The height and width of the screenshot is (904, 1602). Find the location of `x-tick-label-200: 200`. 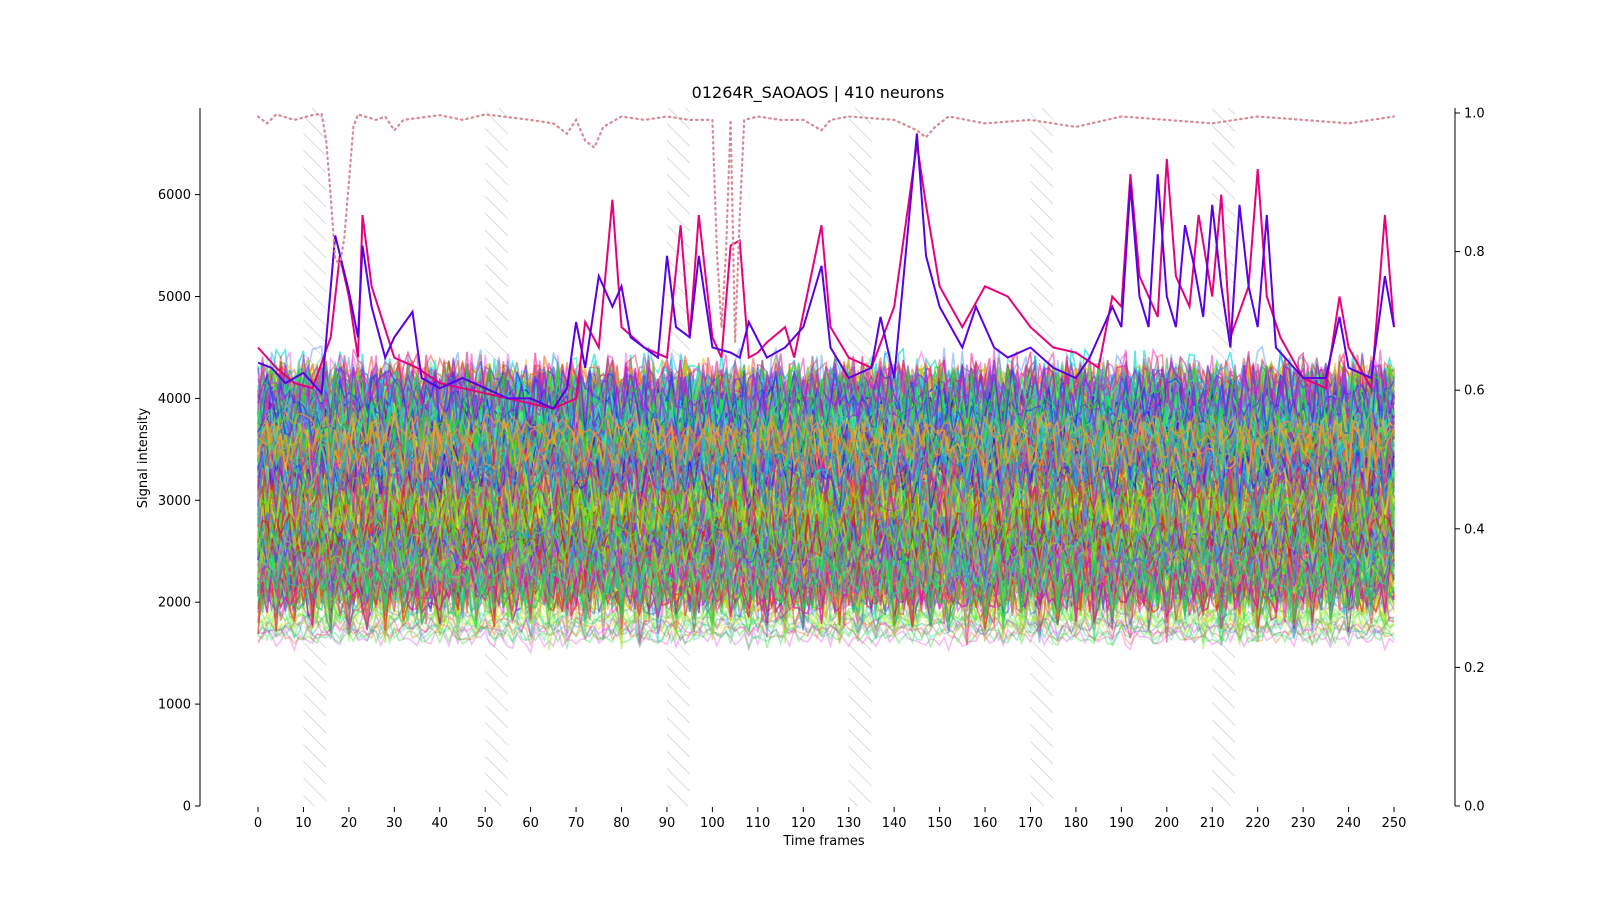

x-tick-label-200: 200 is located at coordinates (1166, 823).